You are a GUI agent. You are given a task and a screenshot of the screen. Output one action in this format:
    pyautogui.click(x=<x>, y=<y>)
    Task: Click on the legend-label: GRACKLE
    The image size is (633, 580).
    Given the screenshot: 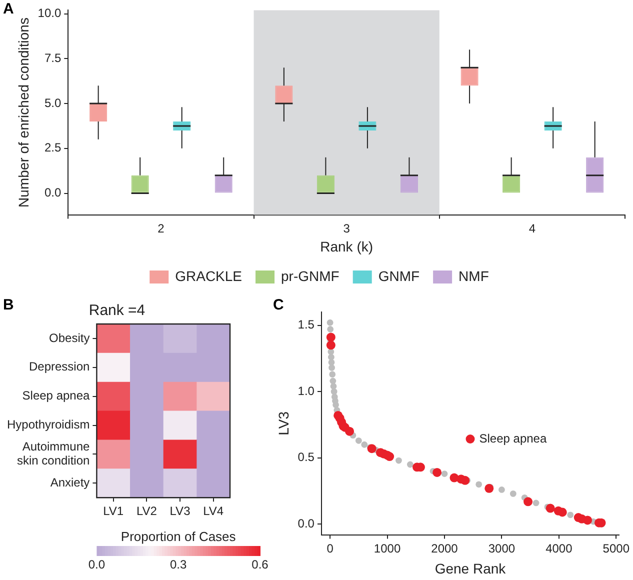 What is the action you would take?
    pyautogui.click(x=208, y=276)
    